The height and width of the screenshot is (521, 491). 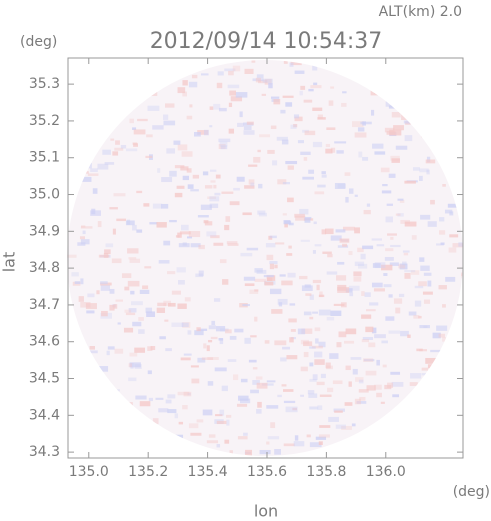 What do you see at coordinates (44, 268) in the screenshot?
I see `y-tick-label: 34.8` at bounding box center [44, 268].